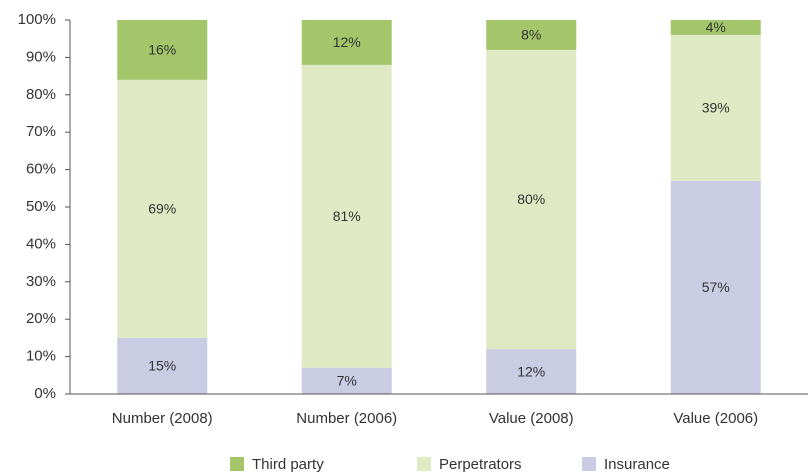 The height and width of the screenshot is (476, 808). Describe the element at coordinates (45, 393) in the screenshot. I see `y-tick-label: 0%` at that location.